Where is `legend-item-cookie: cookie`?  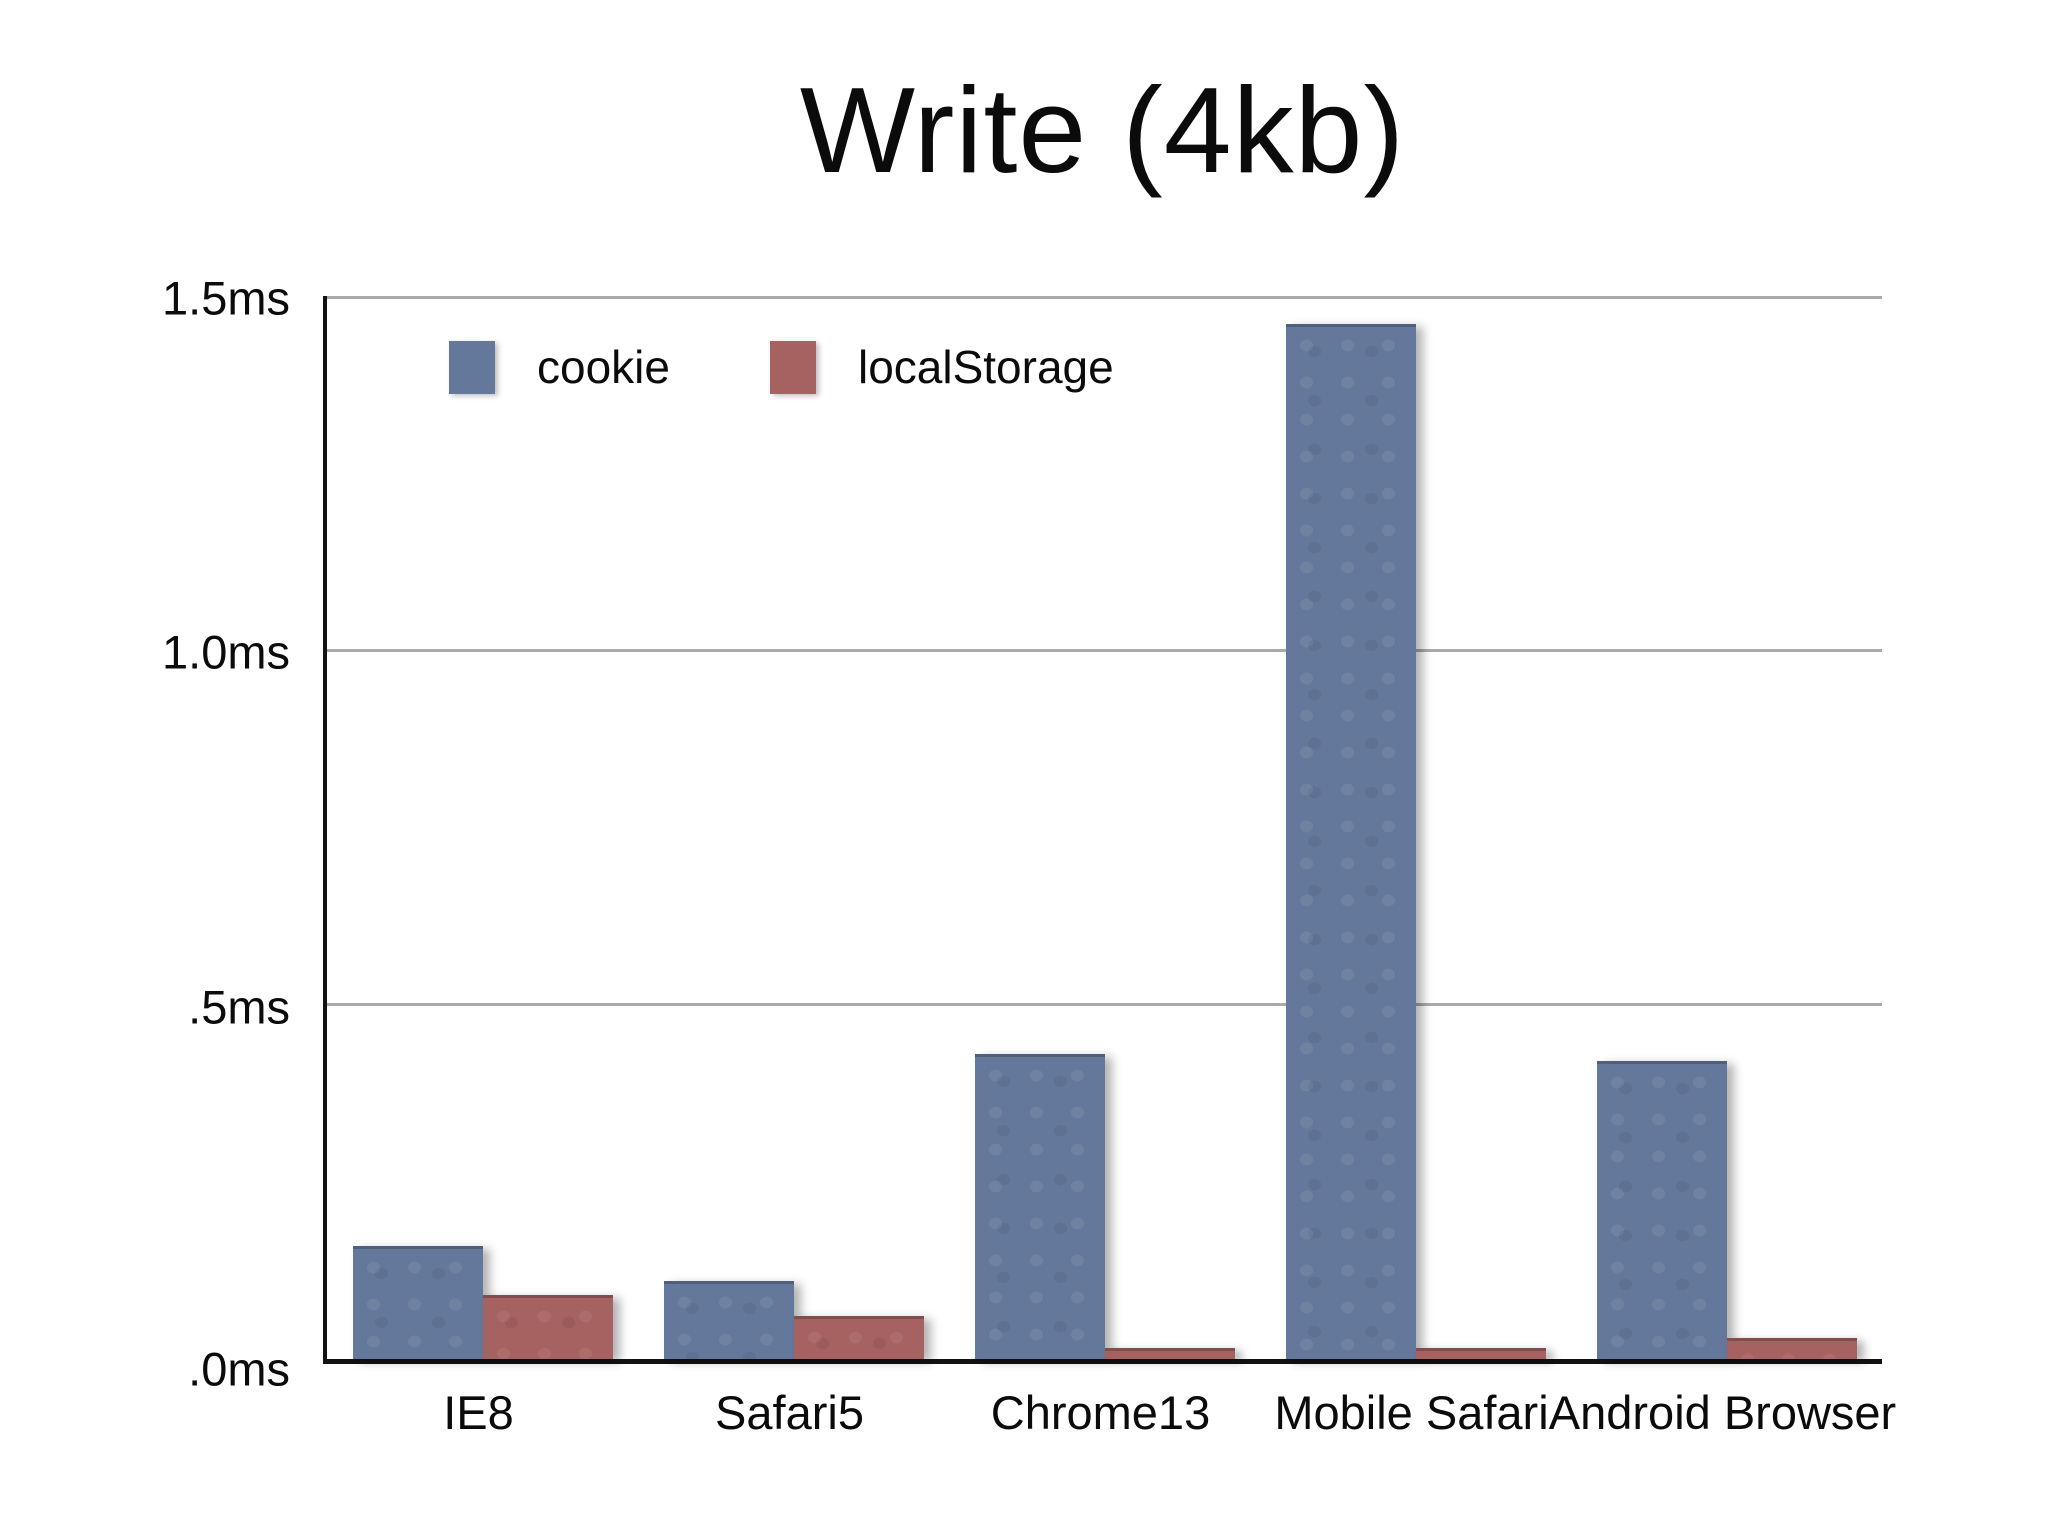
legend-item-cookie: cookie is located at coordinates (559, 367).